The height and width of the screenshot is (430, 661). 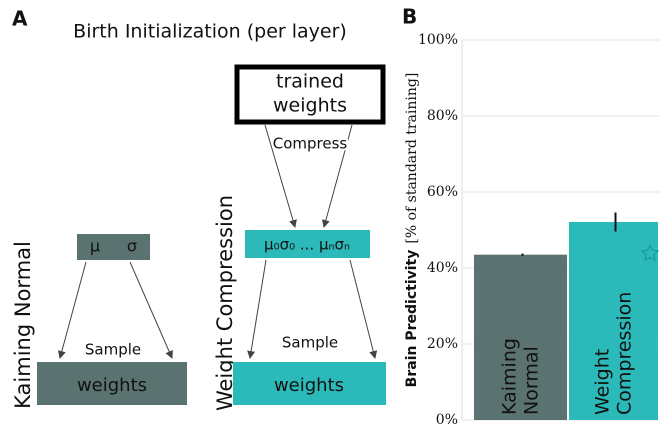 What do you see at coordinates (210, 32) in the screenshot?
I see `diagram-title: Birth Initialization (per layer)` at bounding box center [210, 32].